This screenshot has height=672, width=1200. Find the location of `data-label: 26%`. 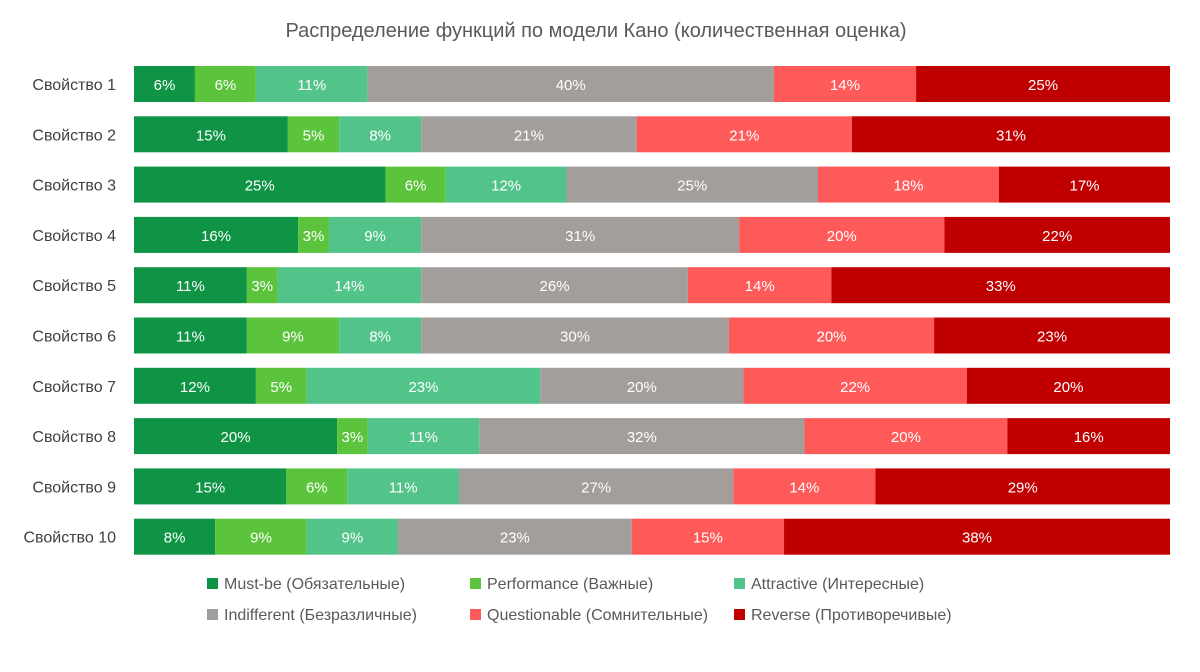

data-label: 26% is located at coordinates (555, 286).